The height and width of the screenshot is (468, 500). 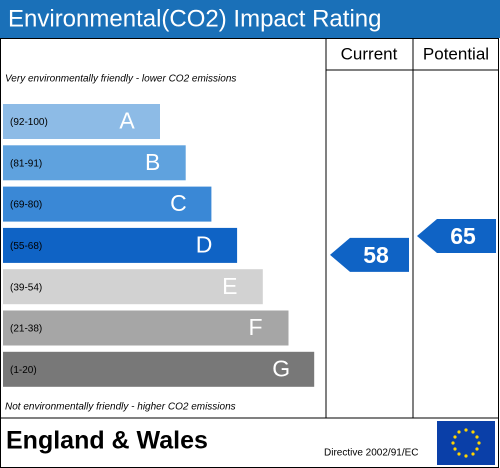 I want to click on band-range: (39-54), so click(x=26, y=287).